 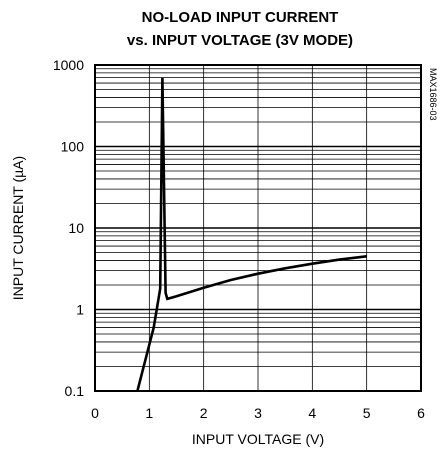 What do you see at coordinates (68, 65) in the screenshot?
I see `y-tick-label: 1000` at bounding box center [68, 65].